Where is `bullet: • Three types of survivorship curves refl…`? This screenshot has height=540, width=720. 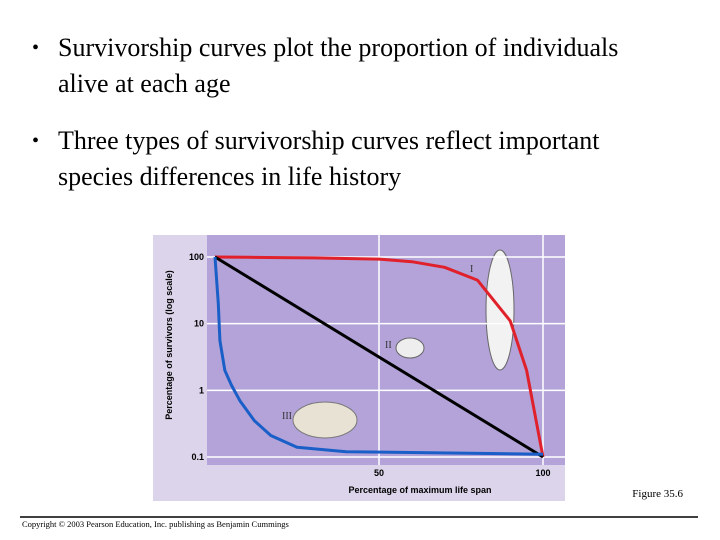 bullet: • Three types of survivorship curves refl… is located at coordinates (316, 158).